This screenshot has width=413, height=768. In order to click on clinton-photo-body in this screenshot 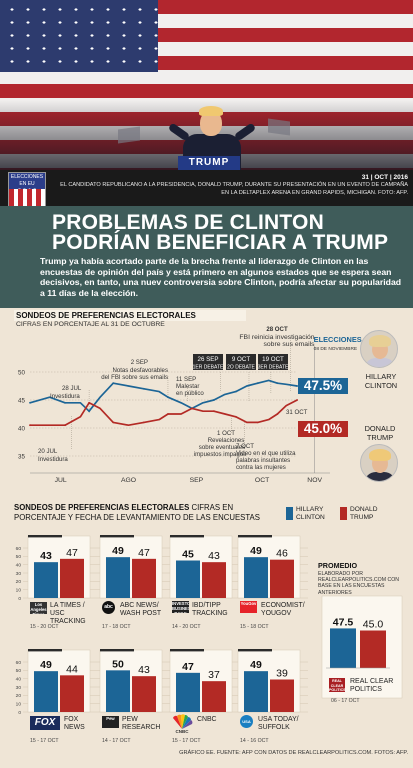, I will do `click(380, 362)`.